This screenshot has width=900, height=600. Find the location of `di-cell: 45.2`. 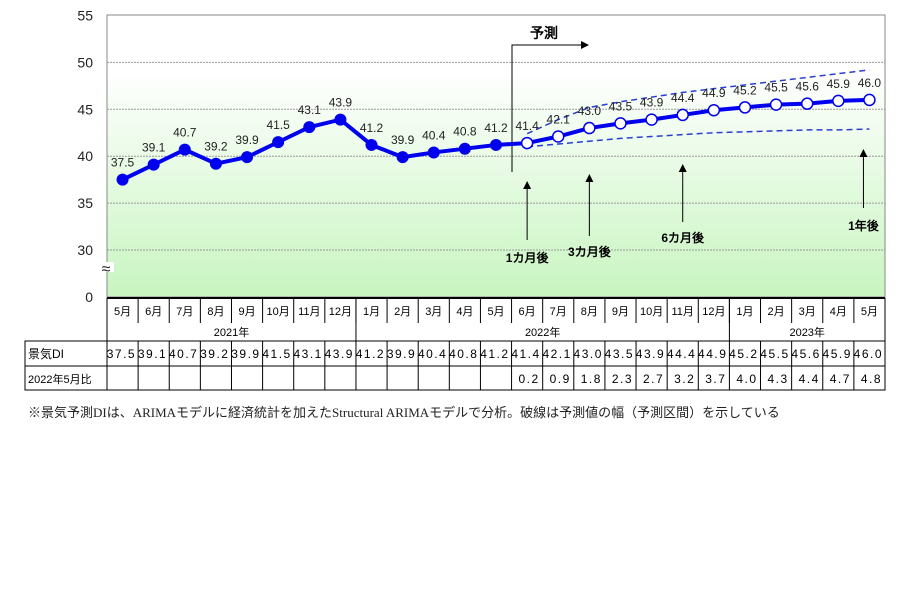

di-cell: 45.2 is located at coordinates (743, 354).